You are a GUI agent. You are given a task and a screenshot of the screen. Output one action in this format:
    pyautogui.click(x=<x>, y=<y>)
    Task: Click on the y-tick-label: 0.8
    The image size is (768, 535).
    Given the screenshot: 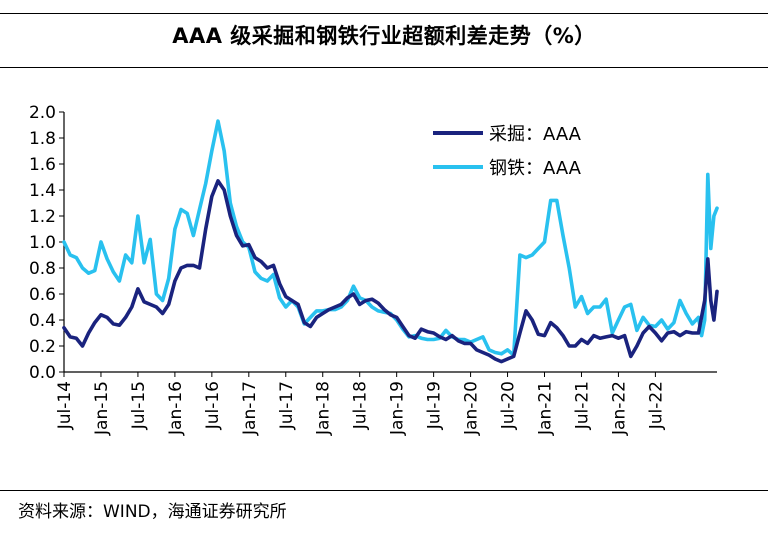 What is the action you would take?
    pyautogui.click(x=42, y=269)
    